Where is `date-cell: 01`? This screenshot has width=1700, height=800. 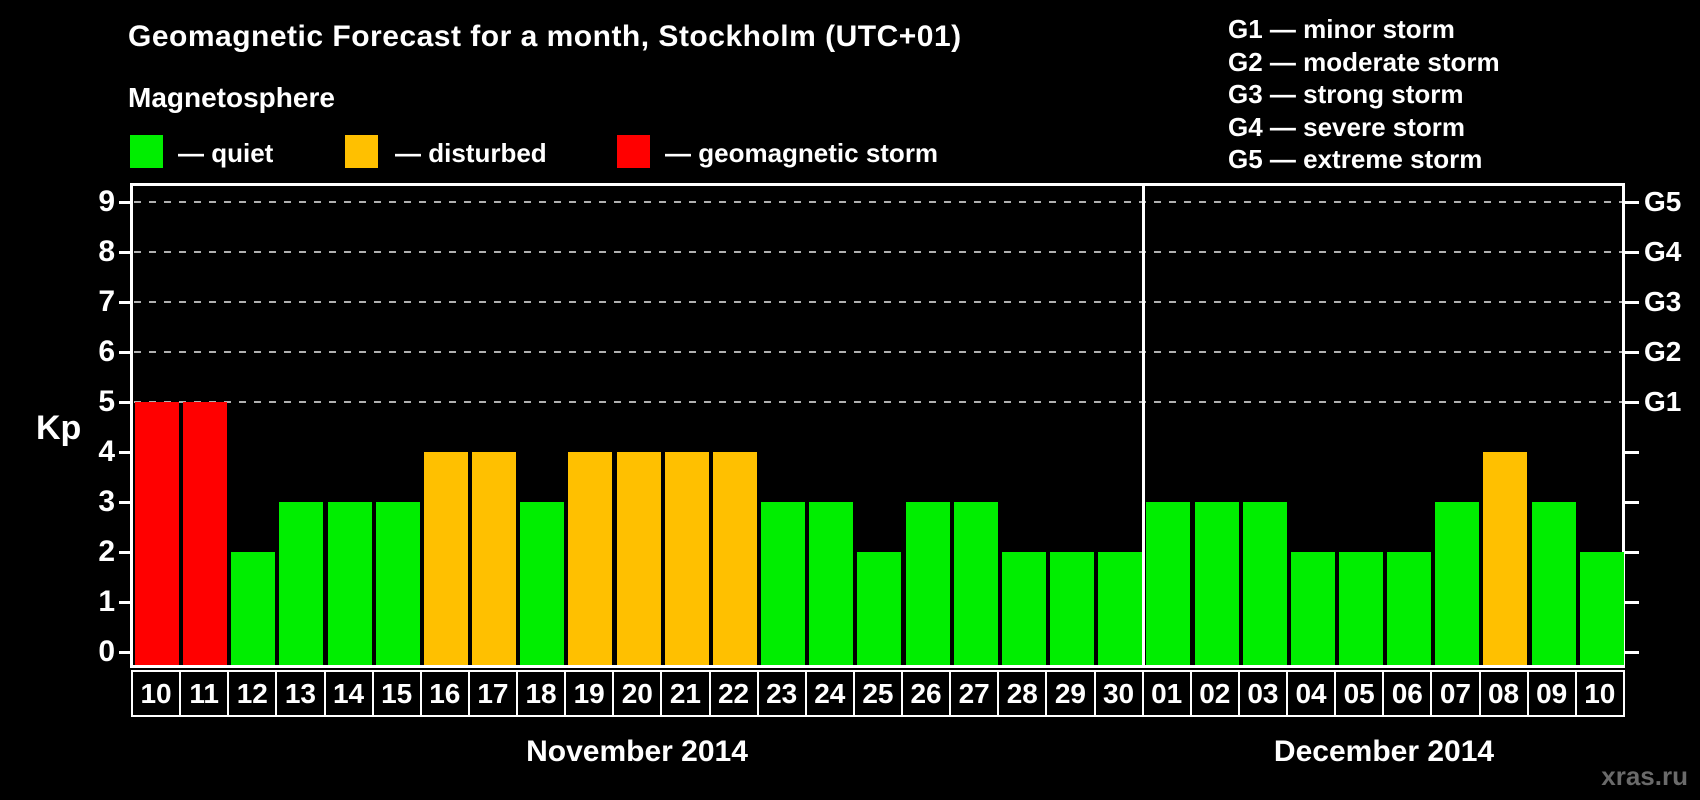 date-cell: 01 is located at coordinates (1166, 693).